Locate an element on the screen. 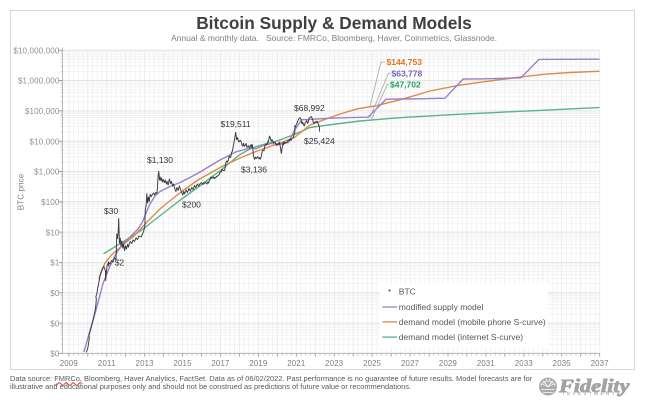 Image resolution: width=650 pixels, height=403 pixels. svg-text: BTC price is located at coordinates (21, 191).